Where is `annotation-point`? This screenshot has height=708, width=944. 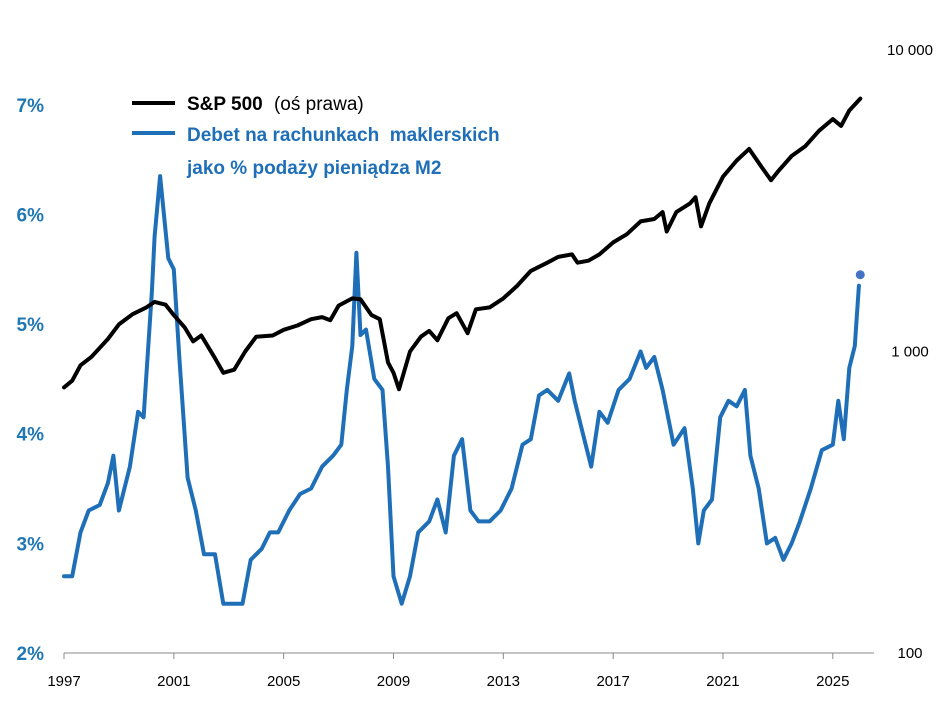
annotation-point is located at coordinates (860, 275).